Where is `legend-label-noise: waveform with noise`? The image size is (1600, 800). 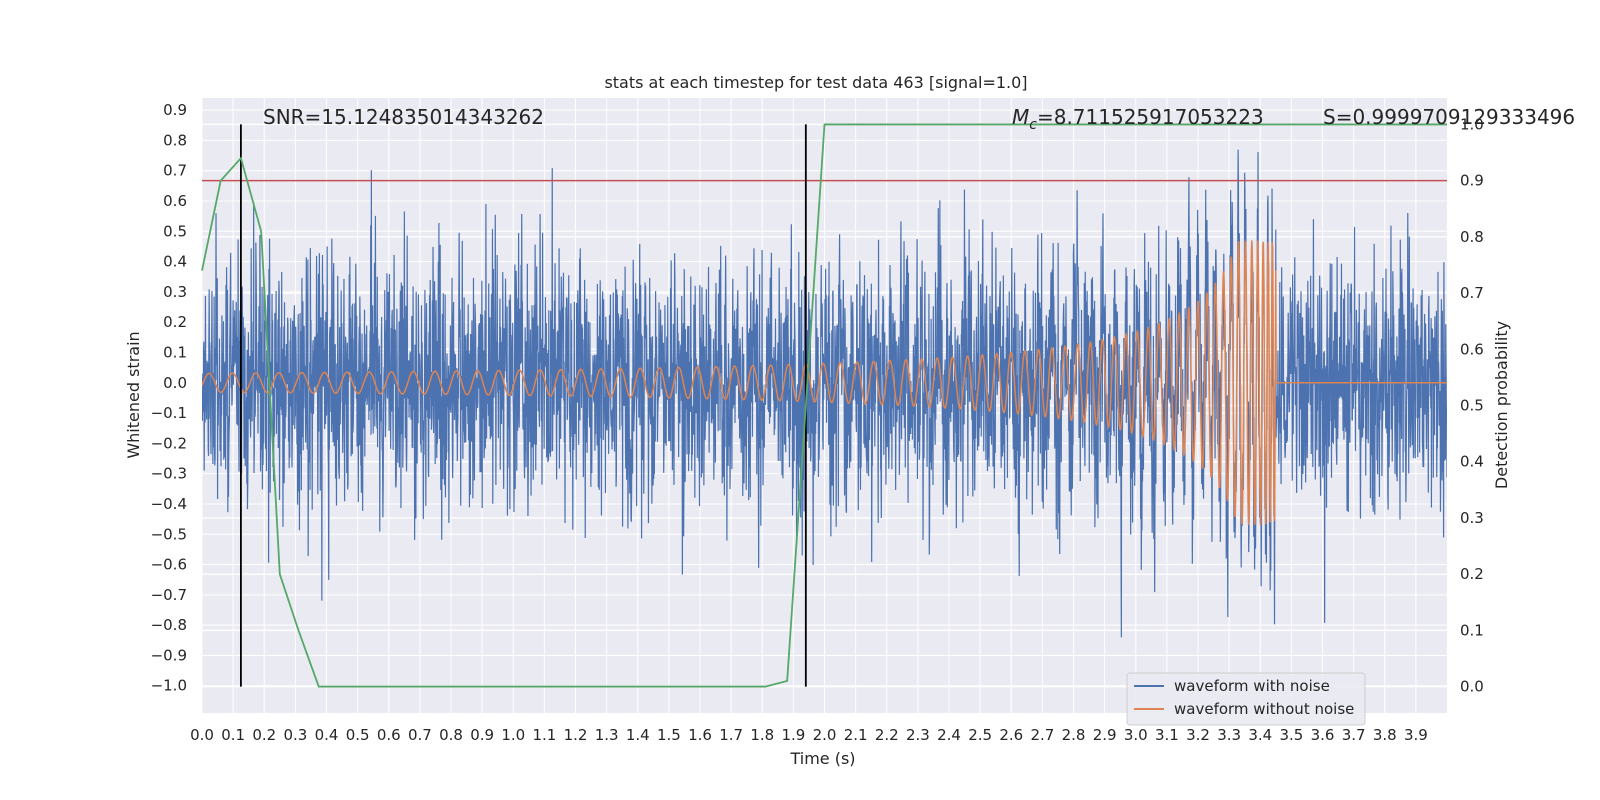
legend-label-noise: waveform with noise is located at coordinates (1252, 686).